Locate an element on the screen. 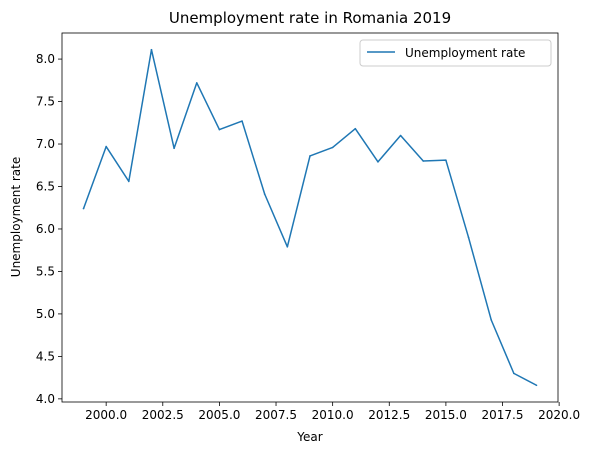  x-tick-label: 2015.0 is located at coordinates (446, 415).